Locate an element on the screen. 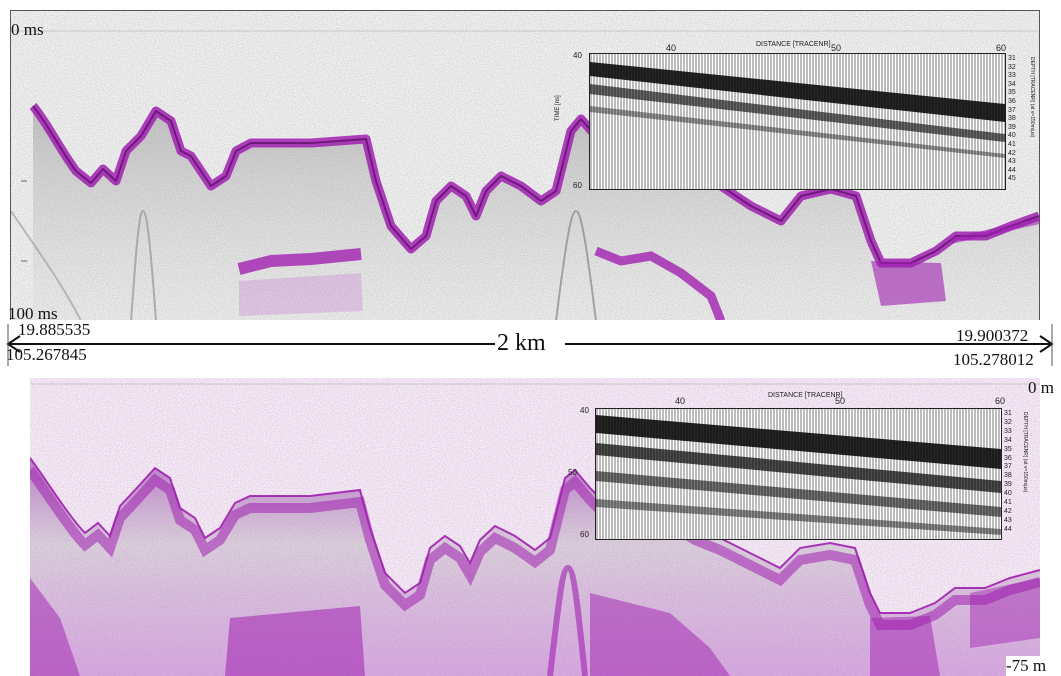 Image resolution: width=1061 pixels, height=676 pixels. time-top-label: 0 ms is located at coordinates (27, 29).